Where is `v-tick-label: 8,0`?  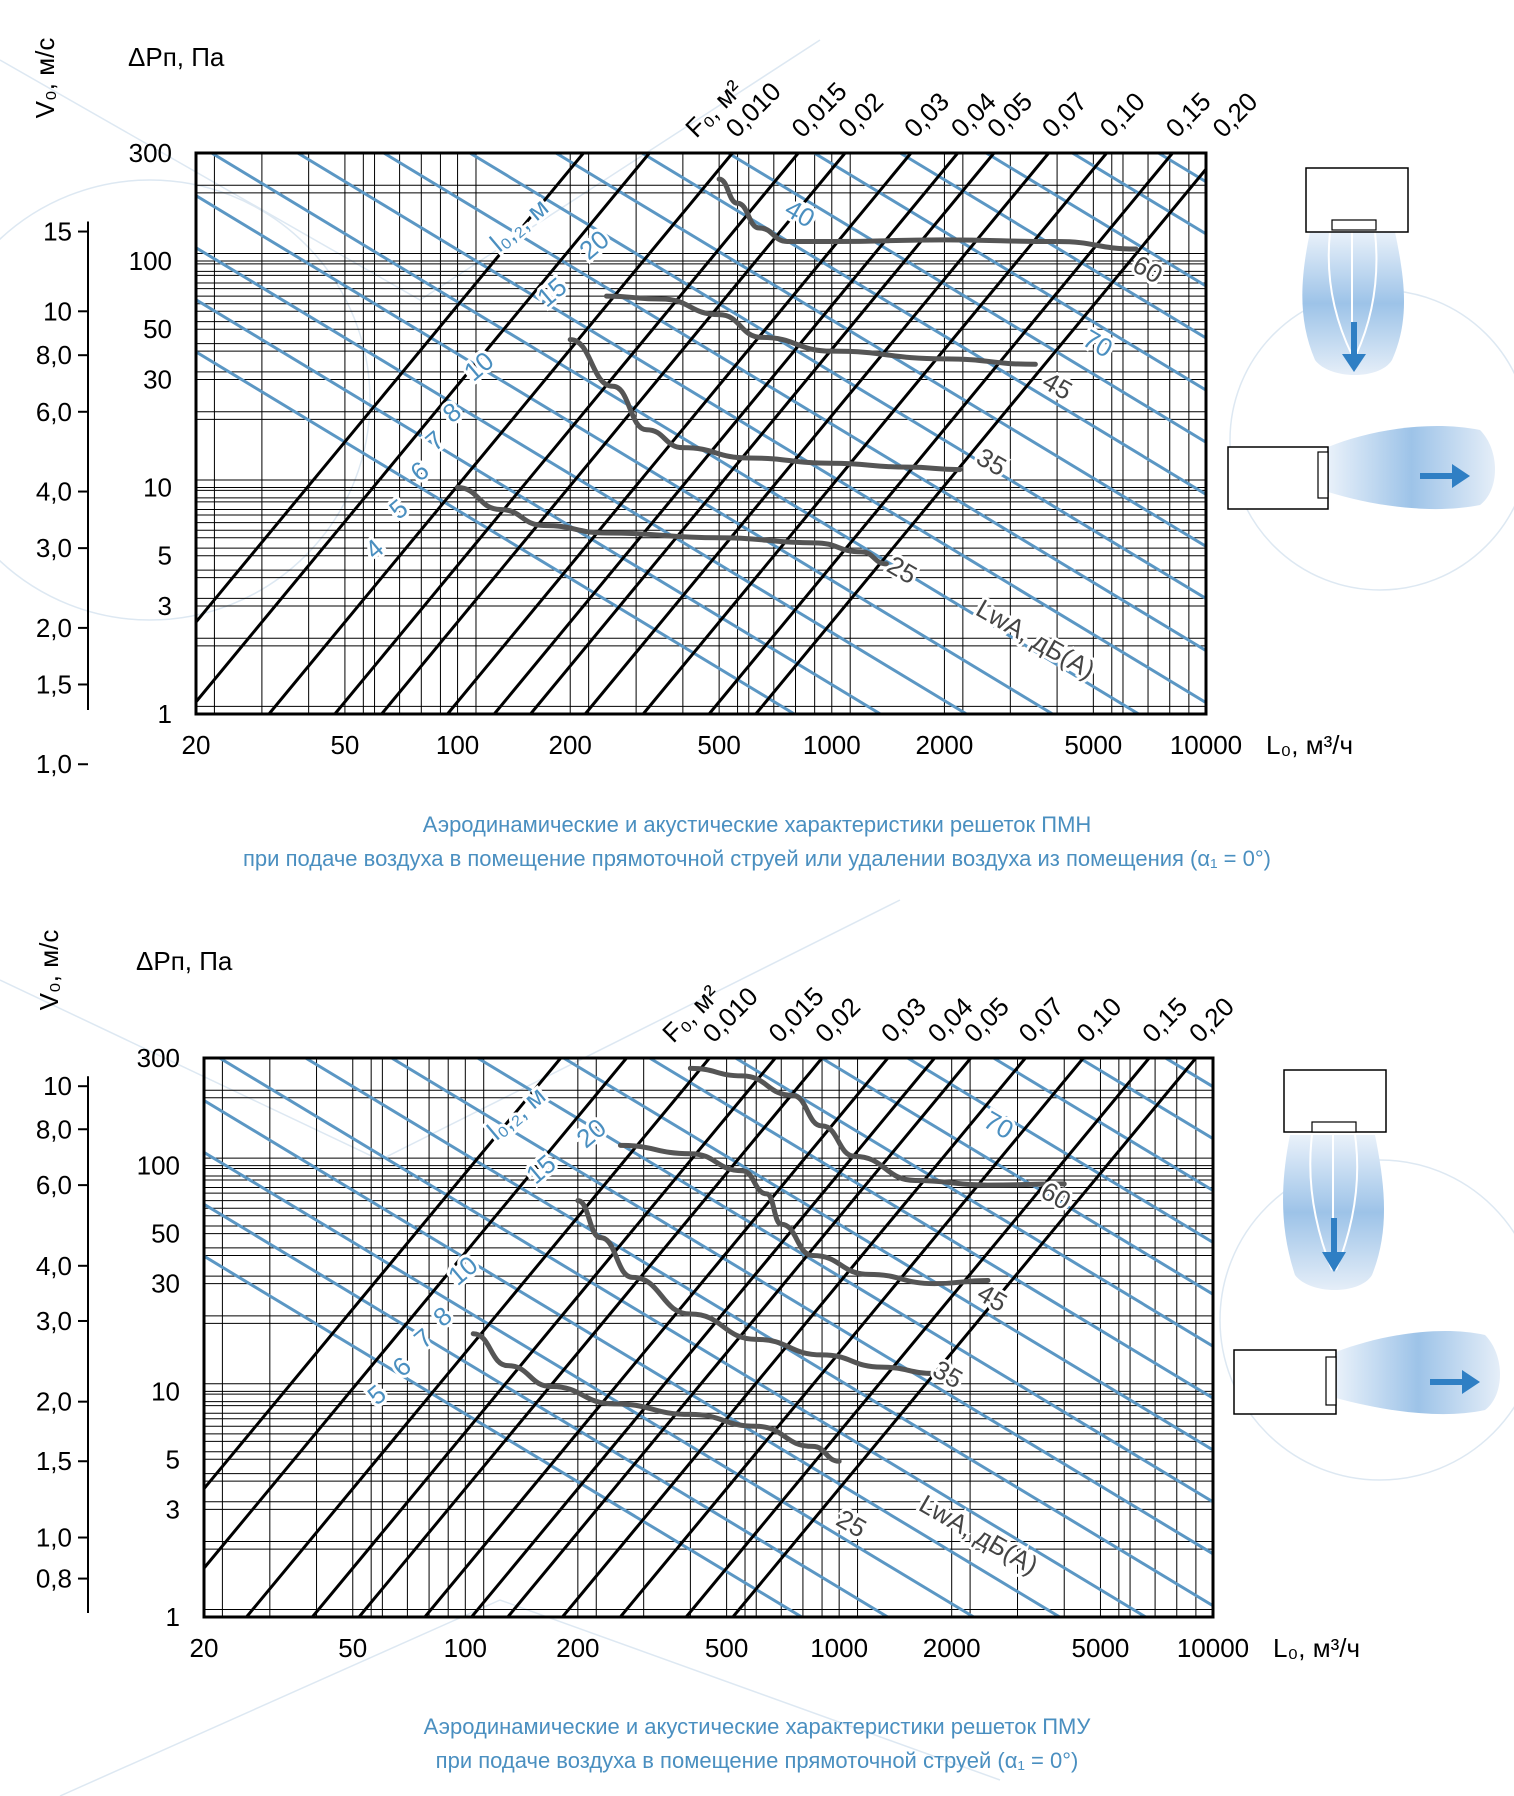 v-tick-label: 8,0 is located at coordinates (54, 1129).